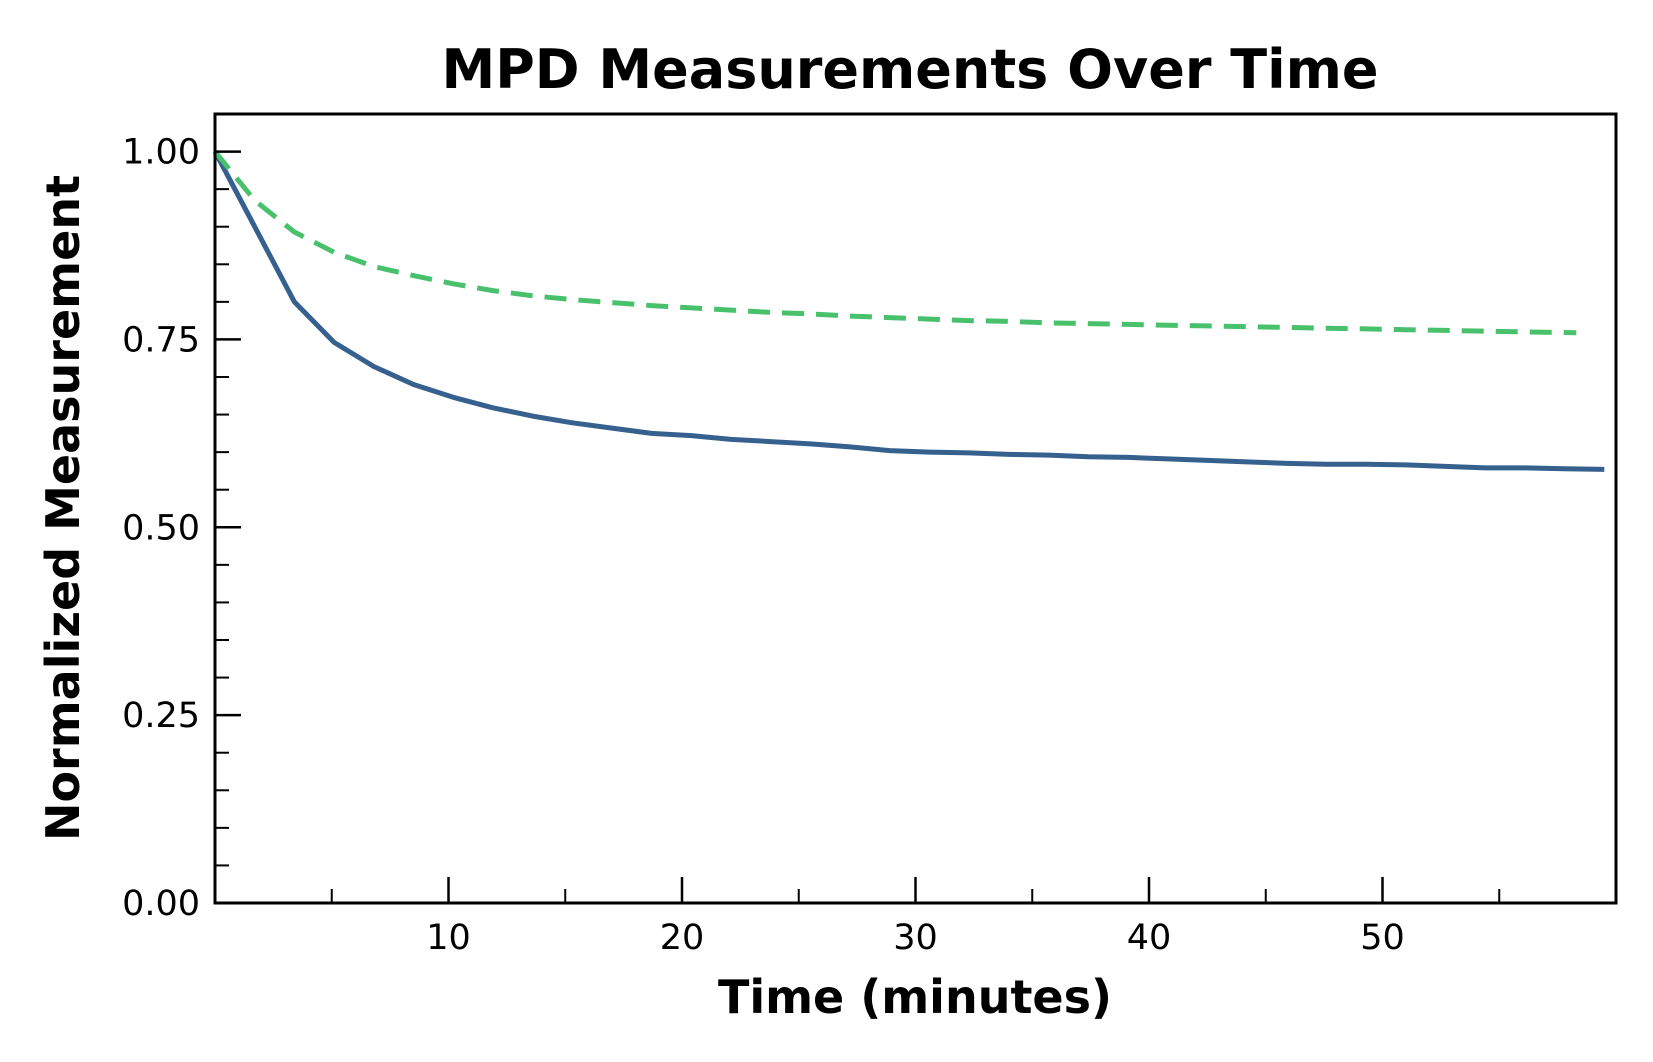 Image resolution: width=1653 pixels, height=1062 pixels. What do you see at coordinates (448, 938) in the screenshot?
I see `x-tick-label: 10` at bounding box center [448, 938].